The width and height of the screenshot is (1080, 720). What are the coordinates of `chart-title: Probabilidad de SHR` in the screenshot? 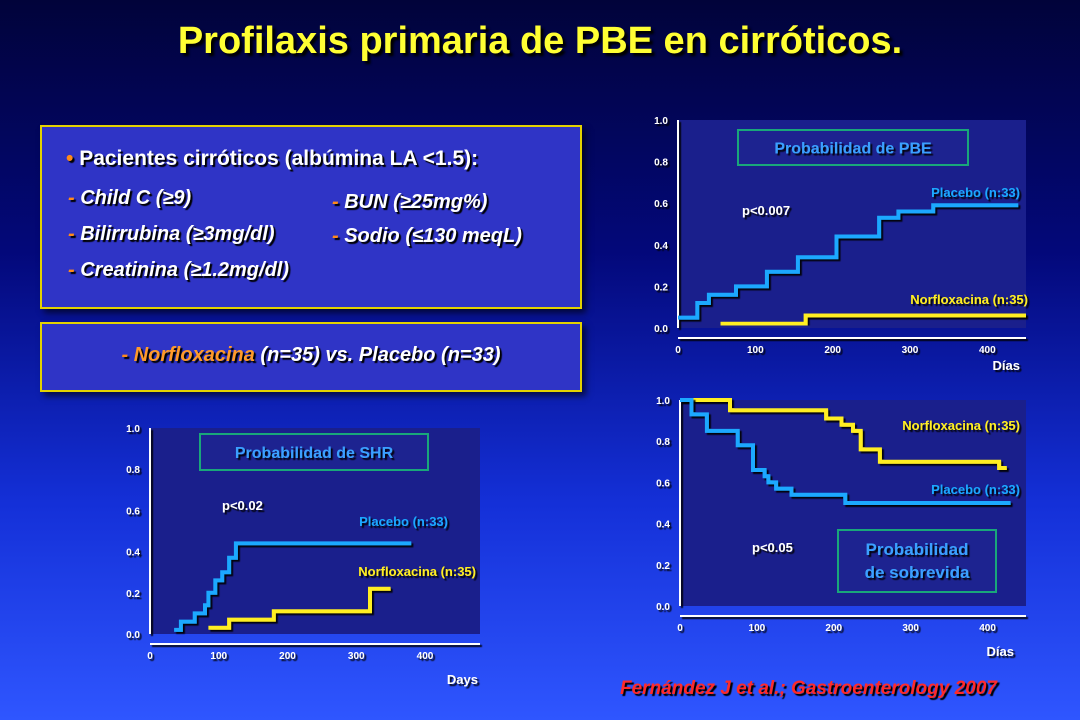 It's located at (314, 453).